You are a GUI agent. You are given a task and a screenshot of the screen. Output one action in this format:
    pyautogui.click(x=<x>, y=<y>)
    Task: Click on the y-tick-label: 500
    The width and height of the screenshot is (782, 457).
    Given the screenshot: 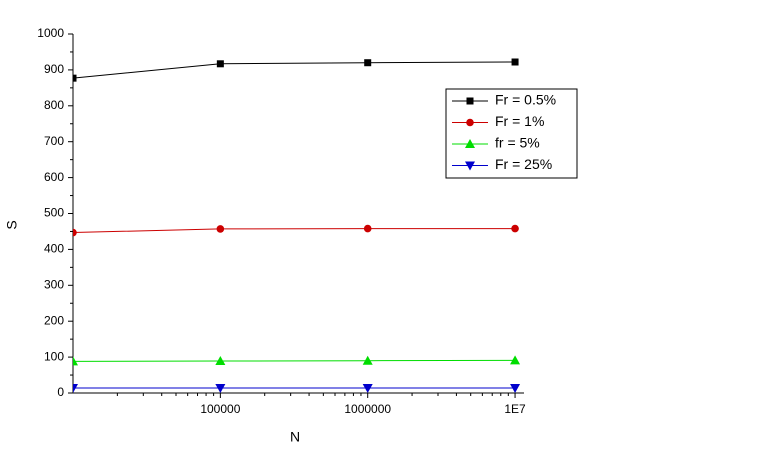 What is the action you would take?
    pyautogui.click(x=54, y=213)
    